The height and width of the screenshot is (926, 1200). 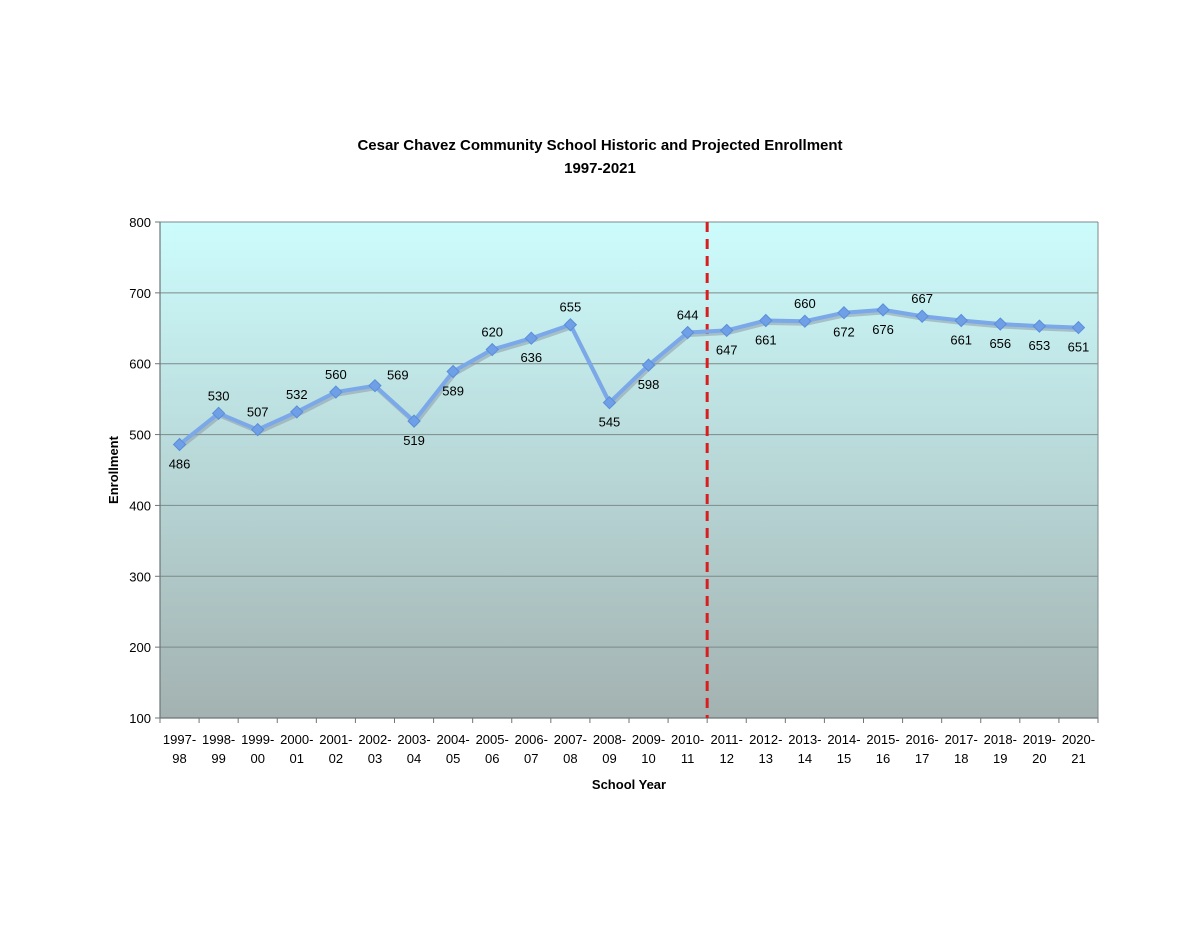 What do you see at coordinates (140, 647) in the screenshot?
I see `y-tick-label: 200` at bounding box center [140, 647].